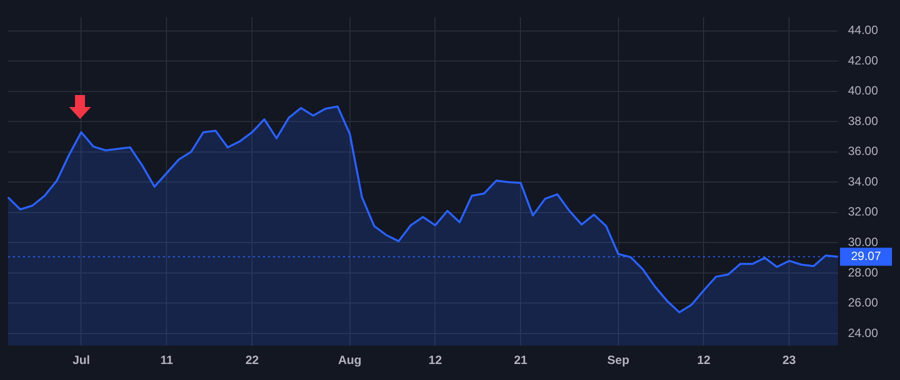  What do you see at coordinates (350, 360) in the screenshot?
I see `x-tick-label: Aug` at bounding box center [350, 360].